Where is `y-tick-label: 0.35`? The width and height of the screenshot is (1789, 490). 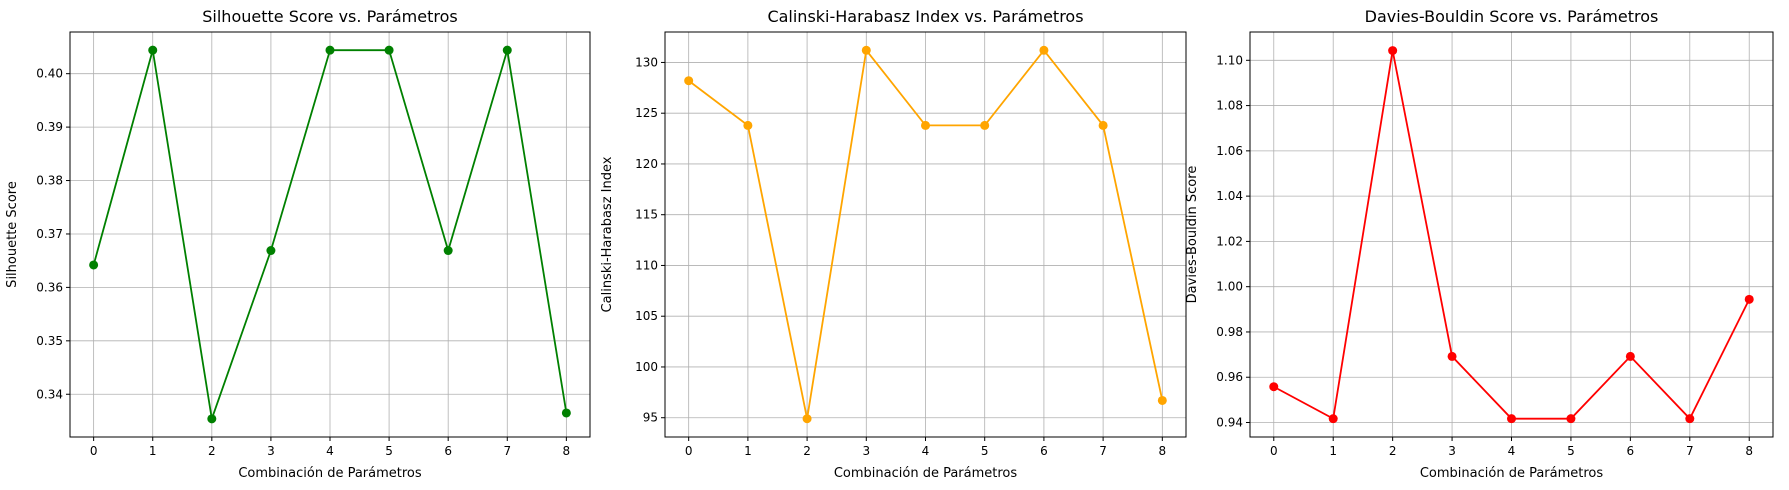 y-tick-label: 0.35 is located at coordinates (49, 341).